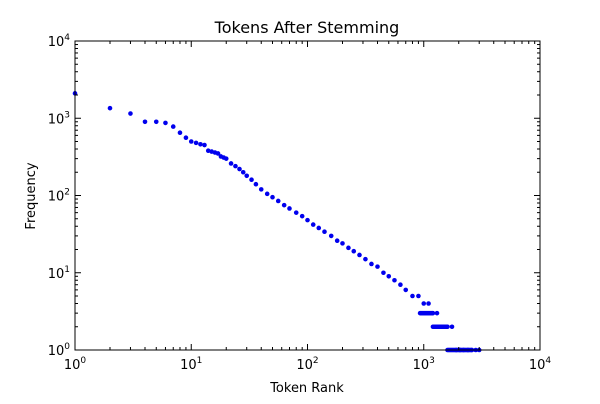 The height and width of the screenshot is (404, 600). Describe the element at coordinates (59, 41) in the screenshot. I see `y-tick-label: 104` at that location.